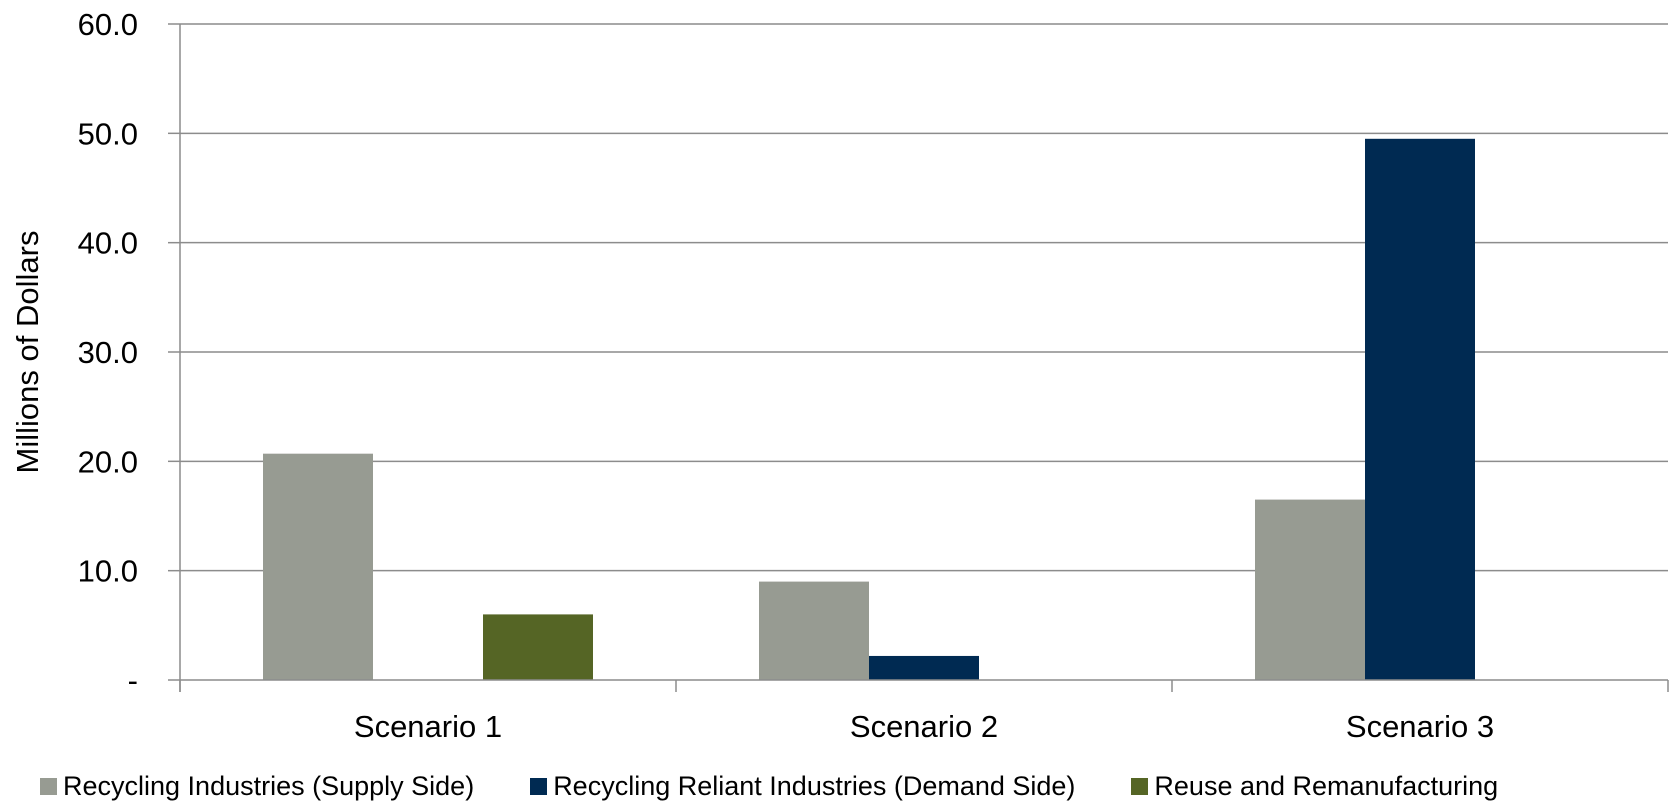 Image resolution: width=1674 pixels, height=804 pixels. Describe the element at coordinates (428, 726) in the screenshot. I see `x-tick-label: Scenario 1` at that location.